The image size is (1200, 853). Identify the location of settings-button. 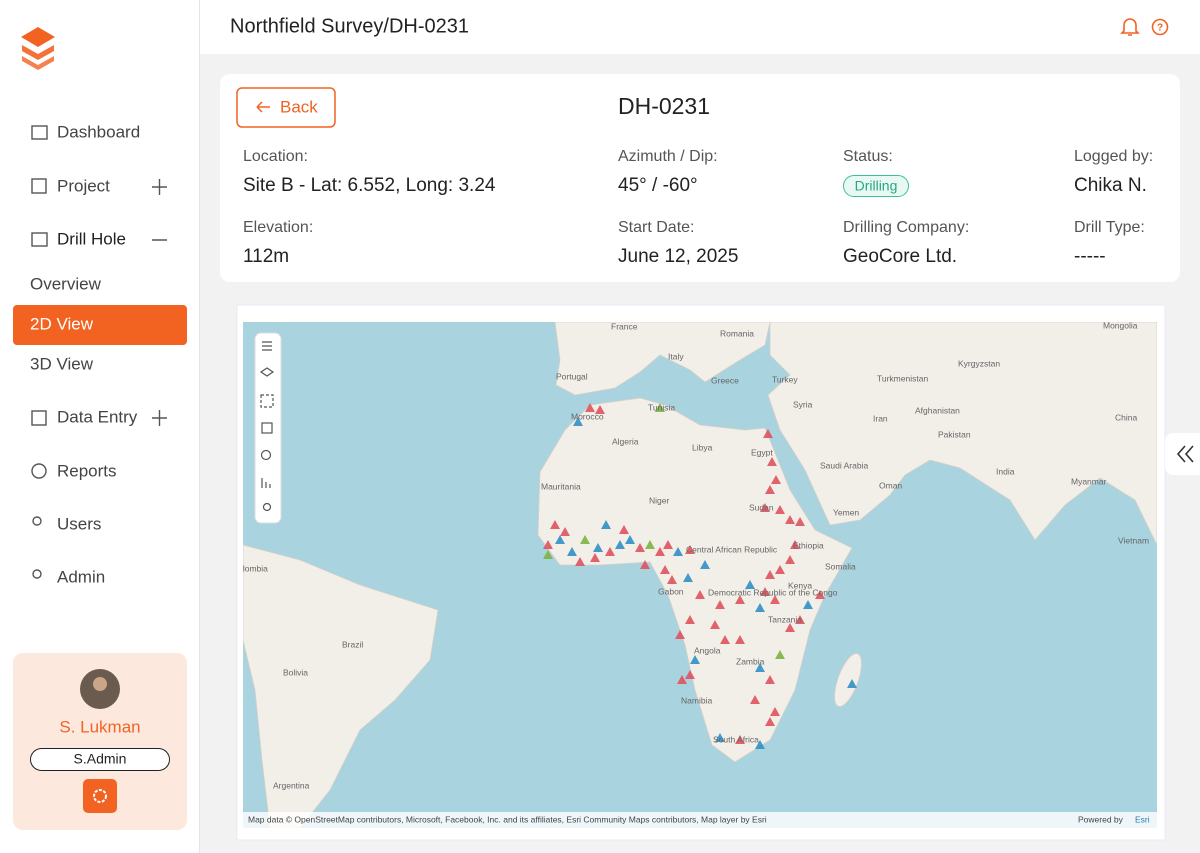
(100, 796).